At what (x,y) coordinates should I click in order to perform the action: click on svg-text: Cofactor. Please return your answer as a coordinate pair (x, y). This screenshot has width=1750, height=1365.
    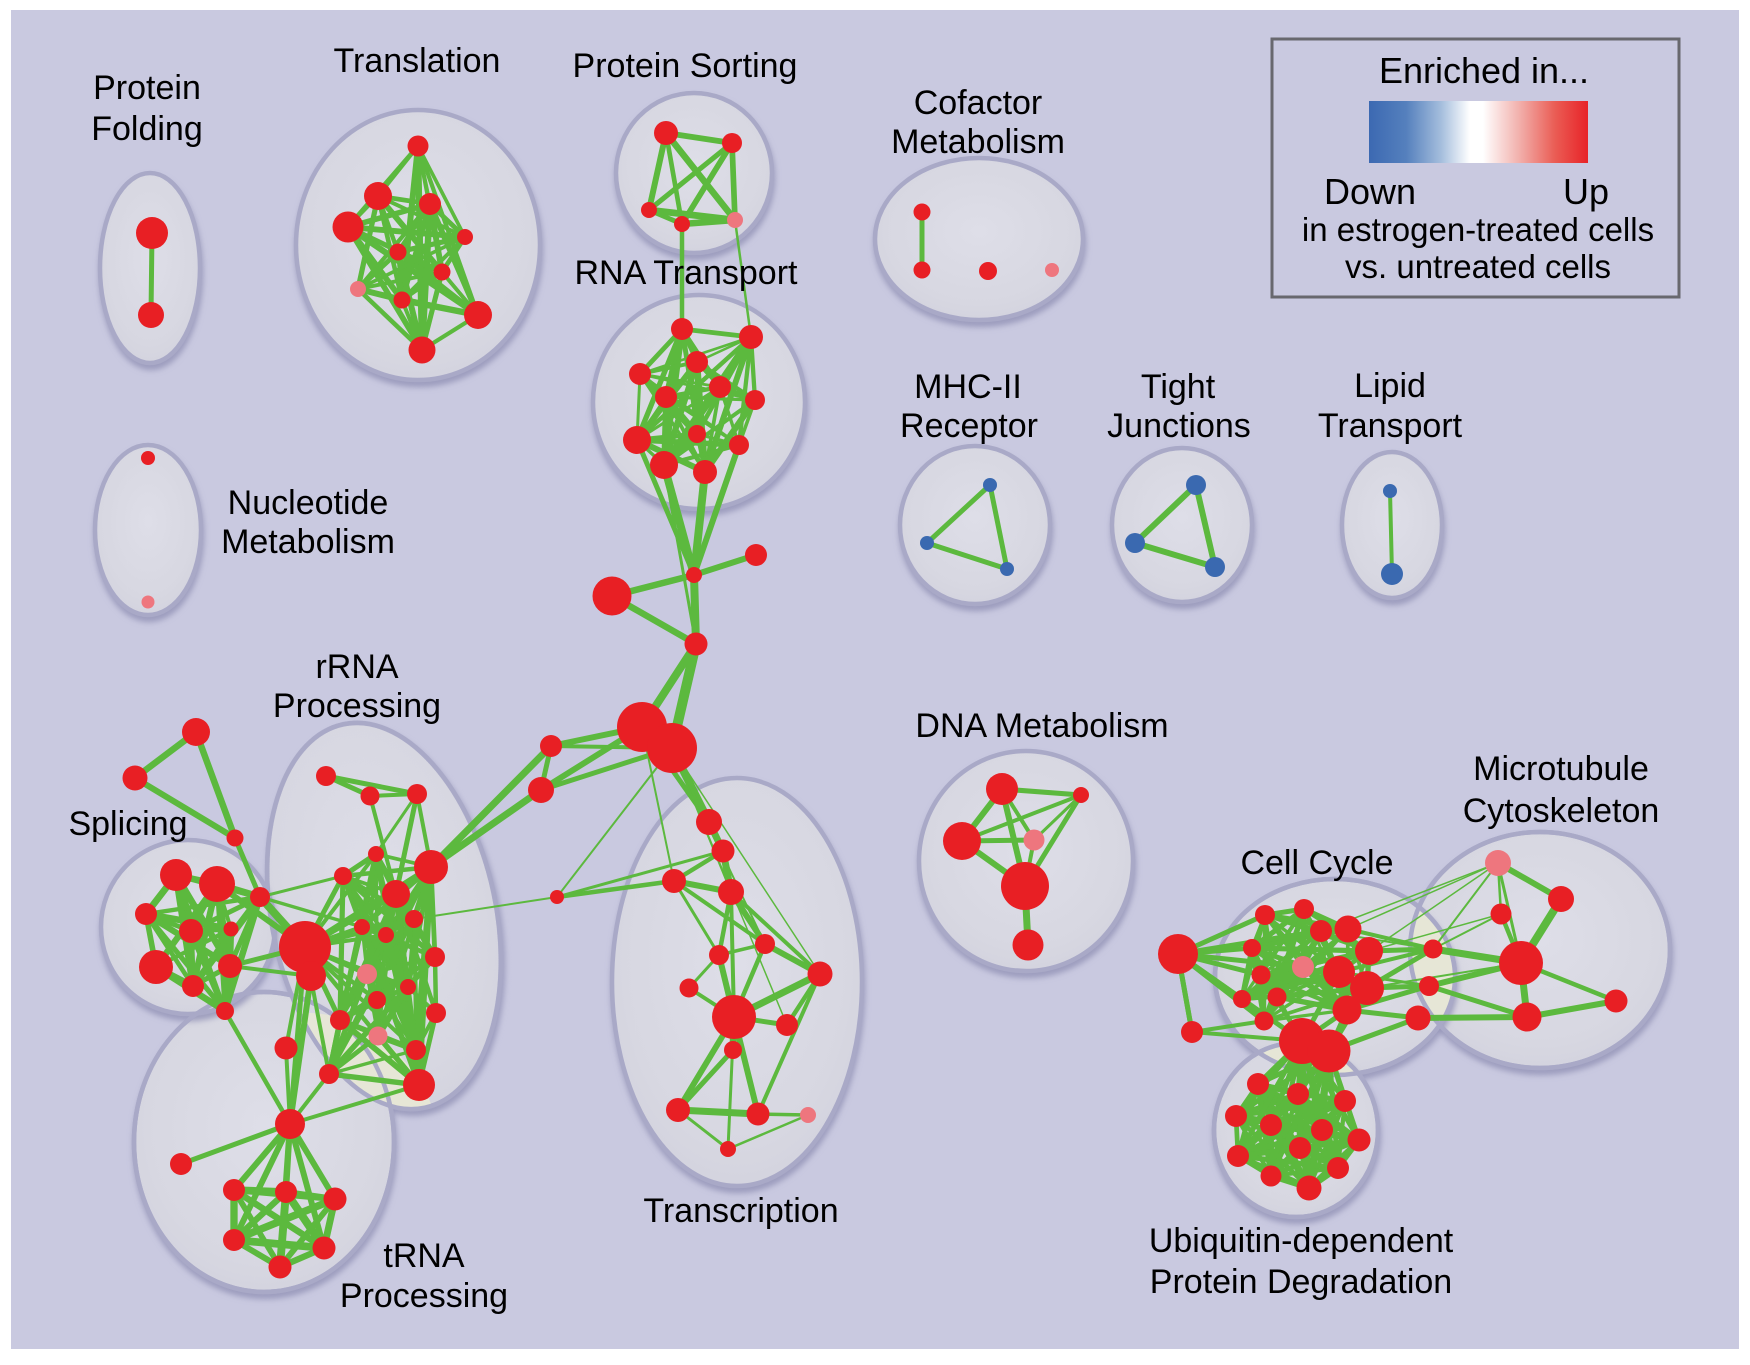
    Looking at the image, I should click on (978, 103).